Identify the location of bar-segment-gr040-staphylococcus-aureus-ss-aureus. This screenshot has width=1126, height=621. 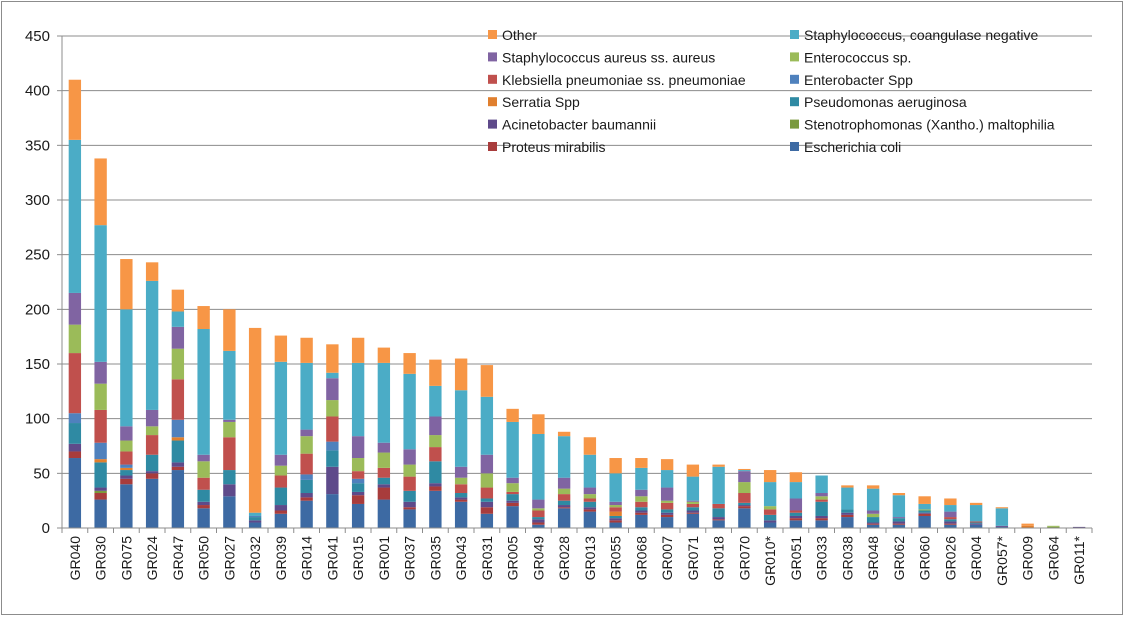
(75, 308).